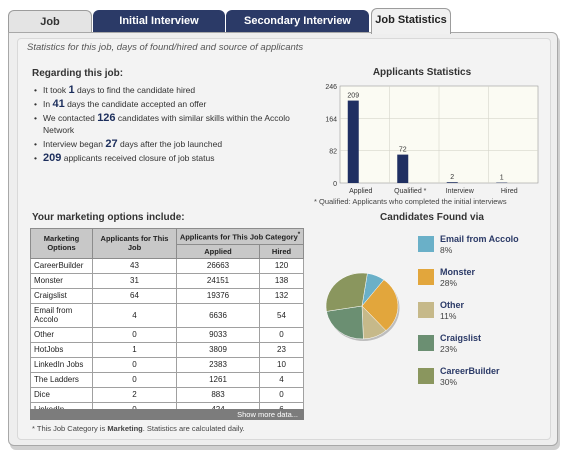 This screenshot has height=454, width=564. I want to click on tab-job-statistics: Job Statistics, so click(411, 21).